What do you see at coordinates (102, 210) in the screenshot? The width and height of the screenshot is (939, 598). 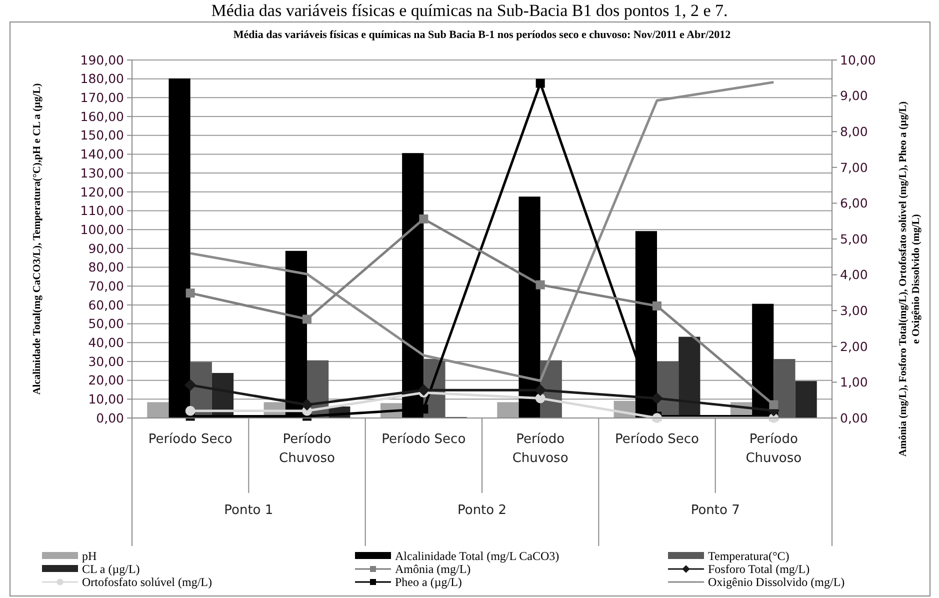 I see `y-tick-label: 110,00` at bounding box center [102, 210].